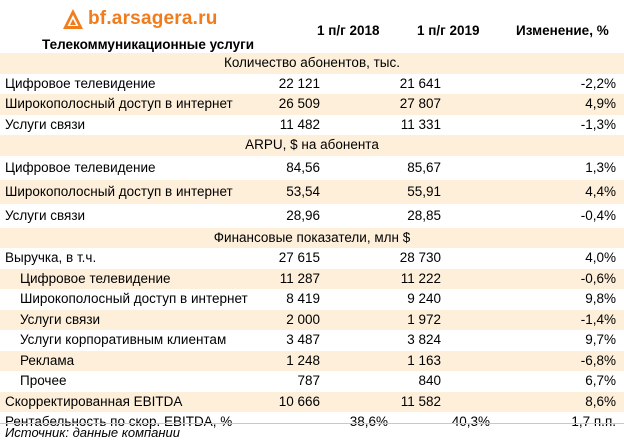 The height and width of the screenshot is (443, 624). Describe the element at coordinates (424, 298) in the screenshot. I see `value-2019: 9 240` at that location.